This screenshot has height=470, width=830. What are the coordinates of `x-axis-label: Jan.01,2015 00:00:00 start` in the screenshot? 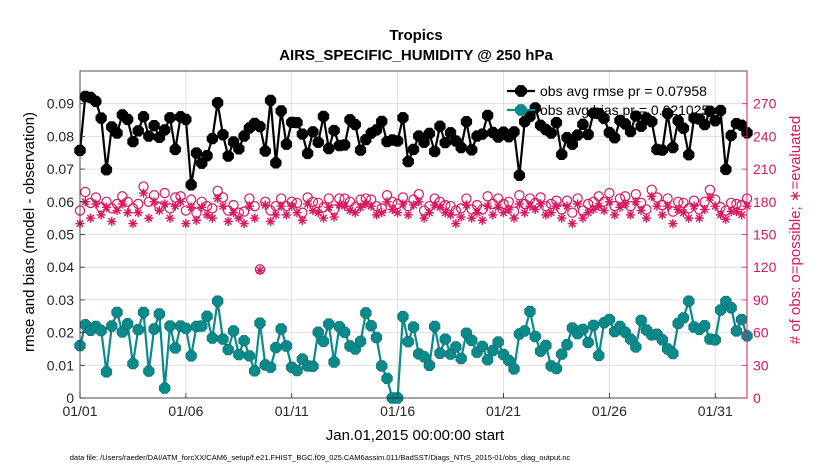 It's located at (415, 435).